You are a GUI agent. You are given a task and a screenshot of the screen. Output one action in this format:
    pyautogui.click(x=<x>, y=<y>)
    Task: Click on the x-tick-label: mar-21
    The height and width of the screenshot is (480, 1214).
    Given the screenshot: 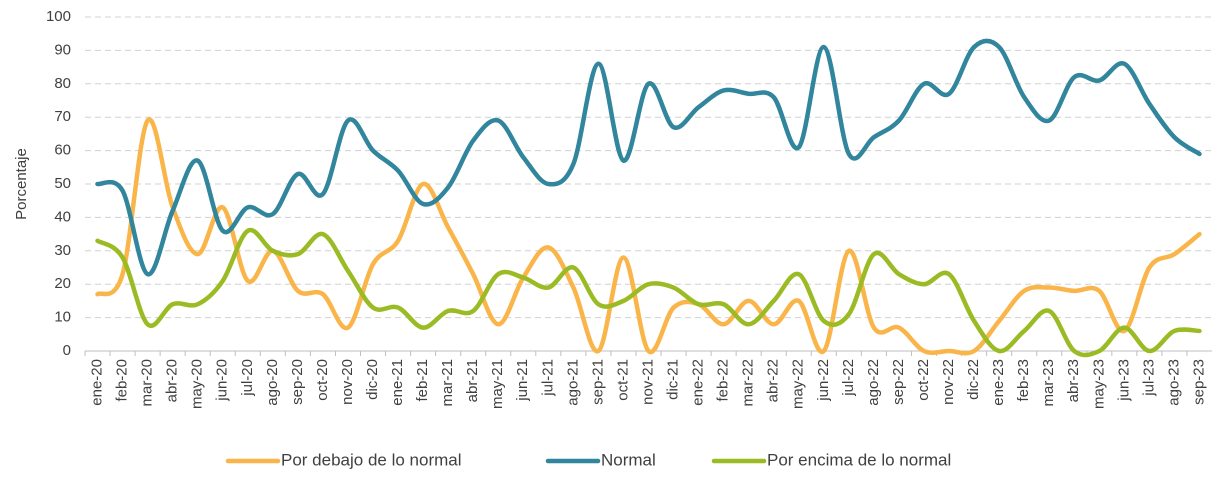 What is the action you would take?
    pyautogui.click(x=447, y=383)
    